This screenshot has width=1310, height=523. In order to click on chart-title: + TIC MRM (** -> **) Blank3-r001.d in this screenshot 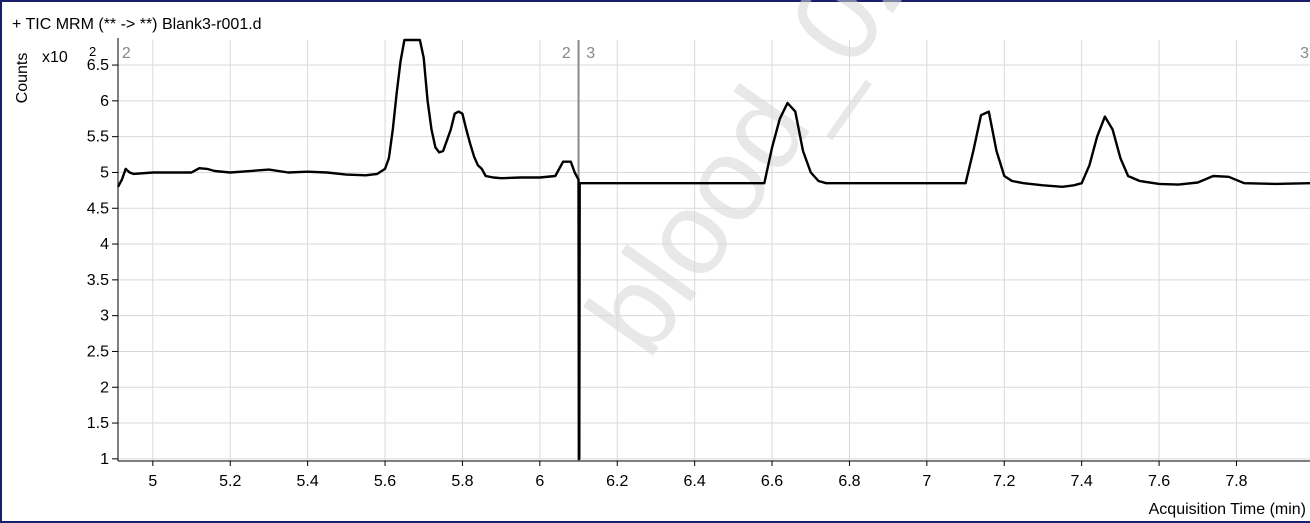, I will do `click(137, 24)`.